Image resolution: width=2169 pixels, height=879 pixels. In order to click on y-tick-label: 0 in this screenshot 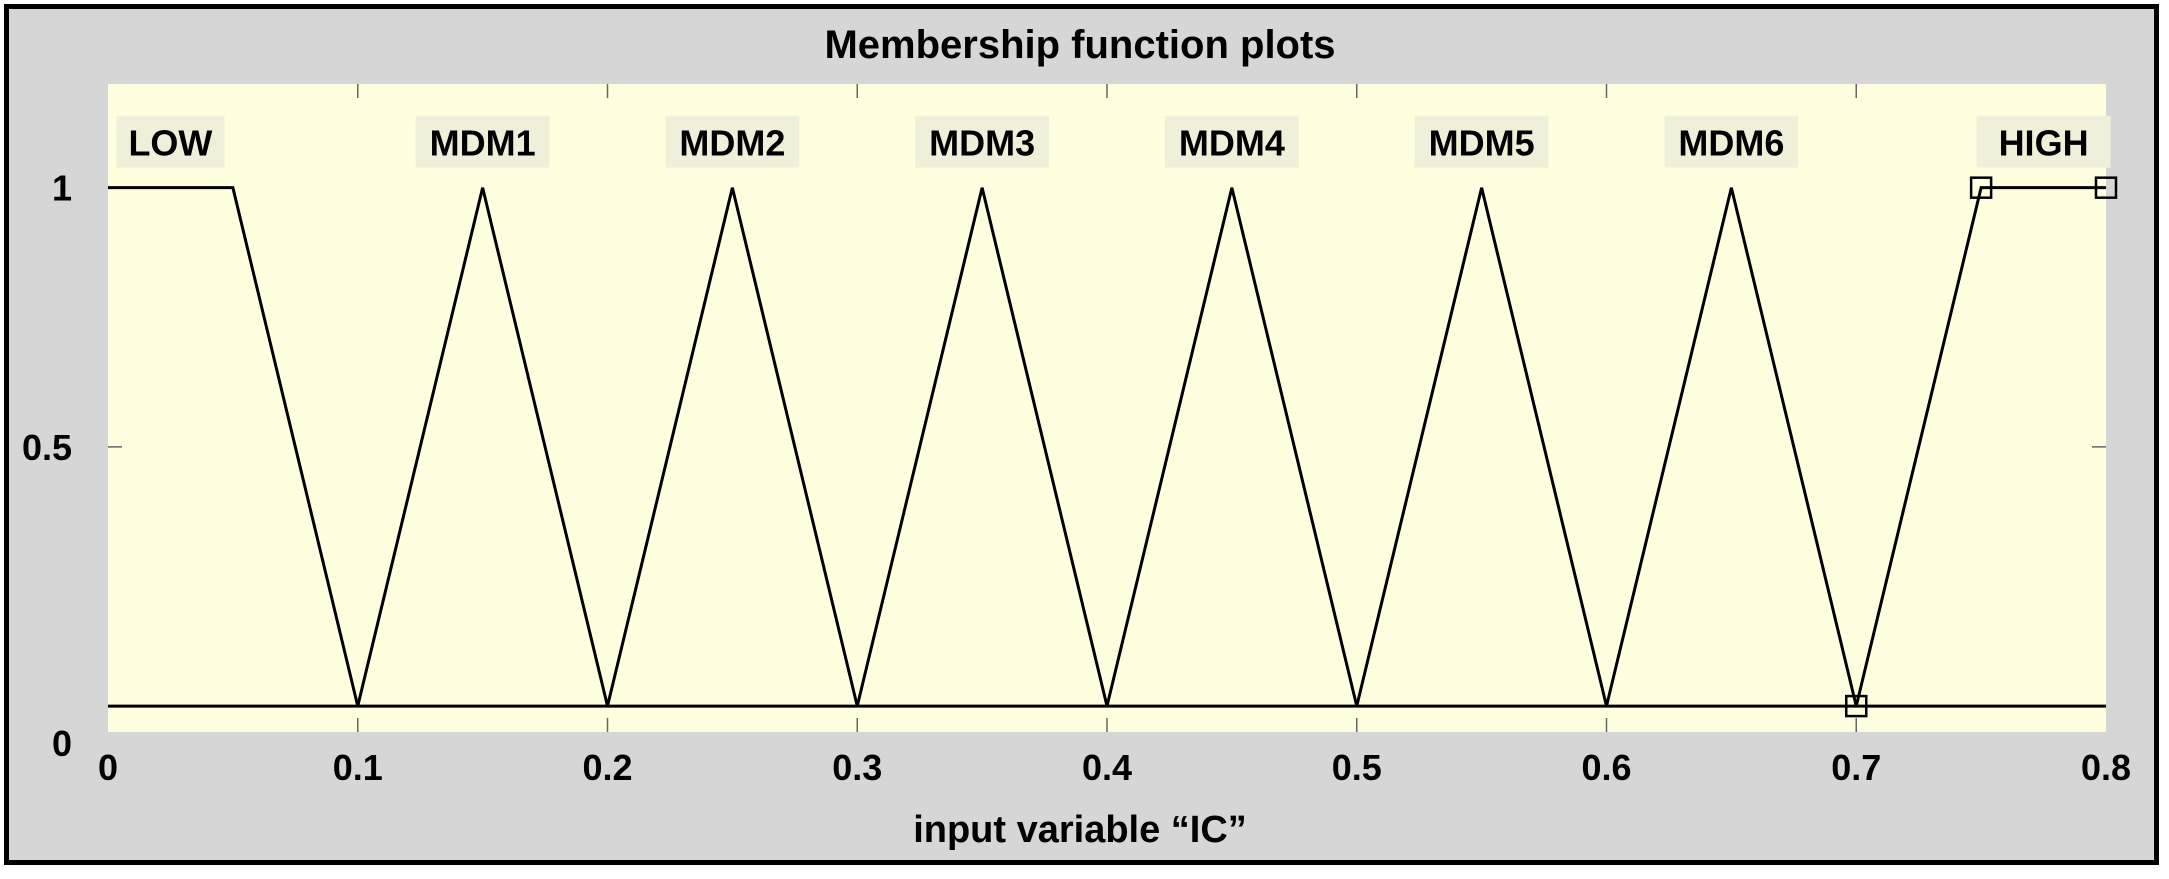, I will do `click(62, 743)`.